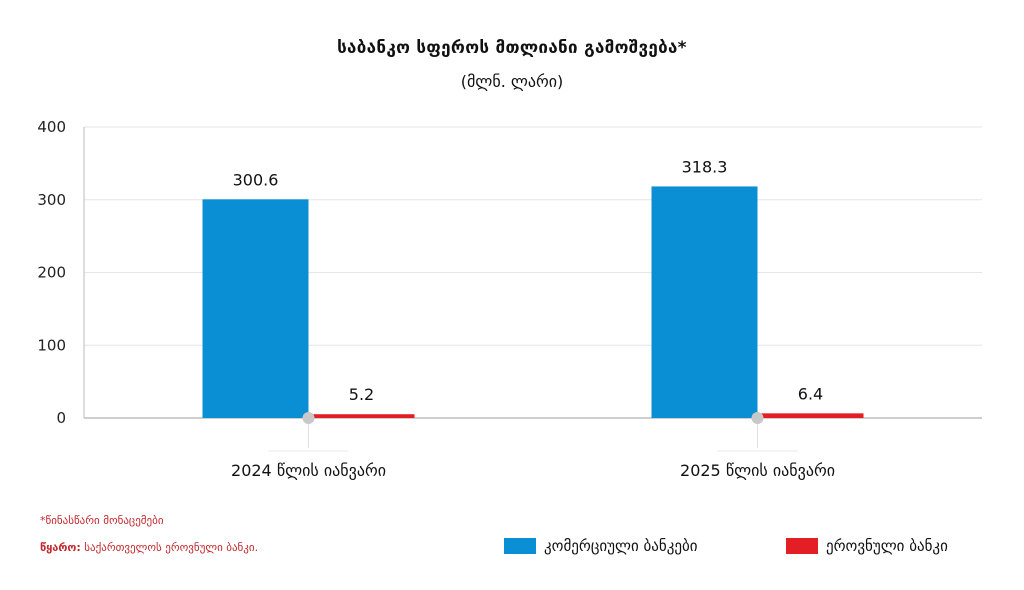  Describe the element at coordinates (887, 546) in the screenshot. I see `legend-label-national: ეროვნული ბანკი` at that location.